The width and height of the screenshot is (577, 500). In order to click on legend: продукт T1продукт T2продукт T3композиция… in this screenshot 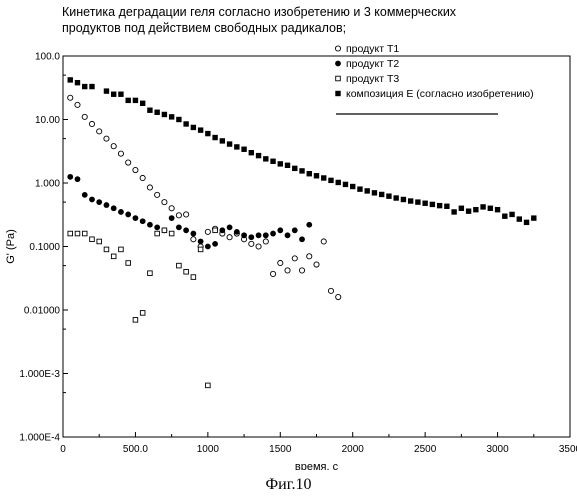, I will do `click(434, 78)`.